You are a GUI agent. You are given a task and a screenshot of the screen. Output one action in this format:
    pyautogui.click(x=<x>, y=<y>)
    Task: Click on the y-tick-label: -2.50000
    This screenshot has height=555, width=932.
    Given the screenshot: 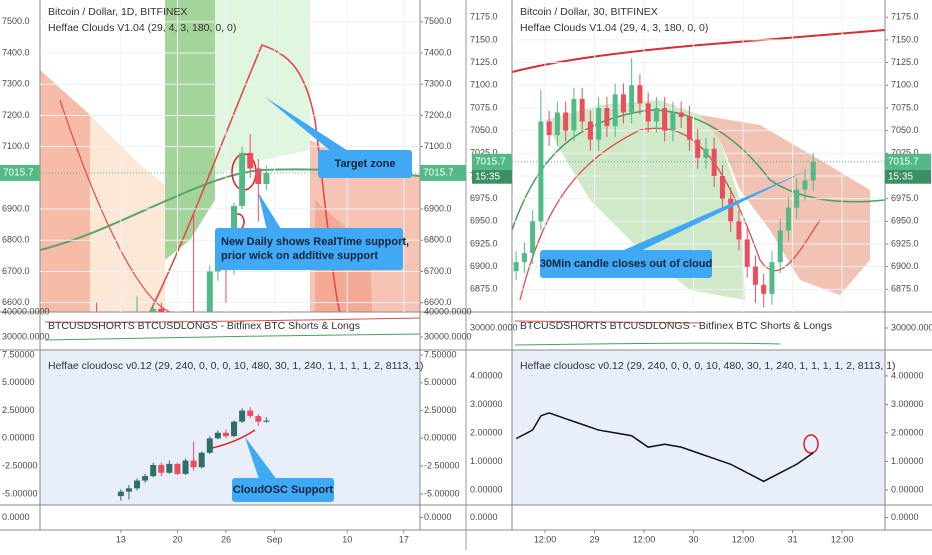 What is the action you would take?
    pyautogui.click(x=442, y=465)
    